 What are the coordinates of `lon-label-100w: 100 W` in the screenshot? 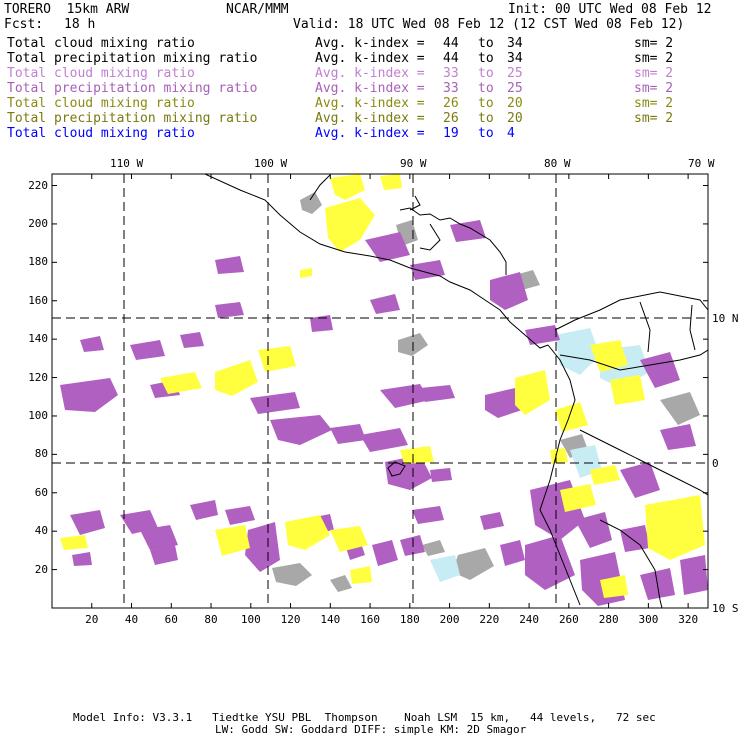 It's located at (271, 163).